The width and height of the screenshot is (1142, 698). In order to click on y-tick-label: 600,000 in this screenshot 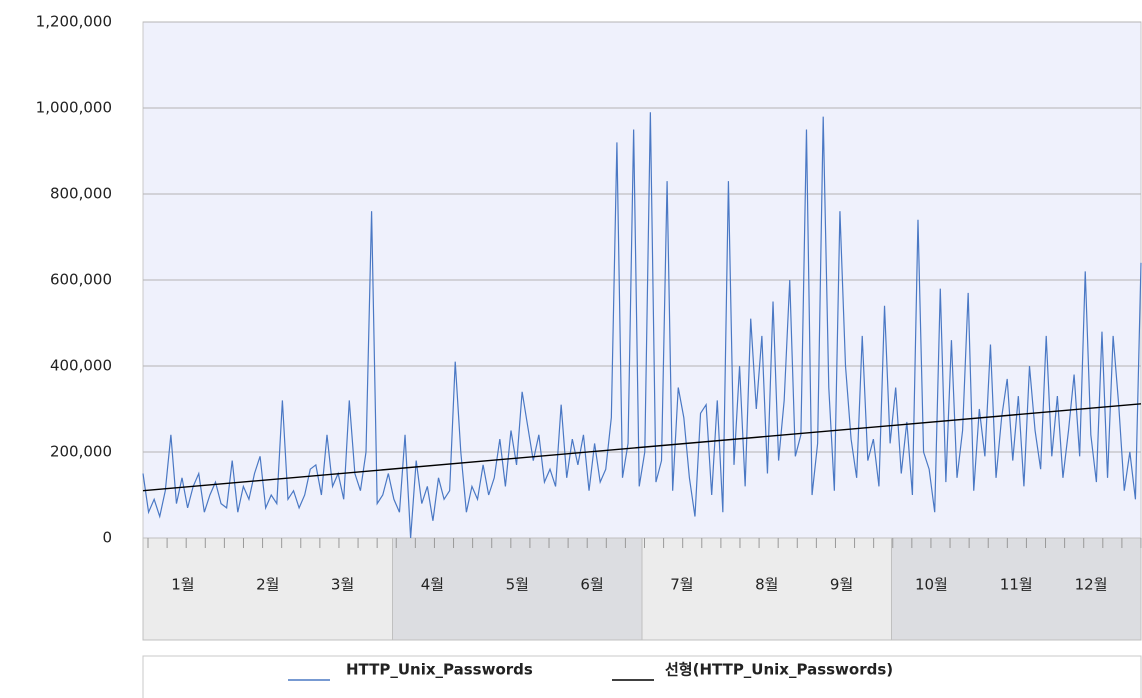, I will do `click(81, 280)`.